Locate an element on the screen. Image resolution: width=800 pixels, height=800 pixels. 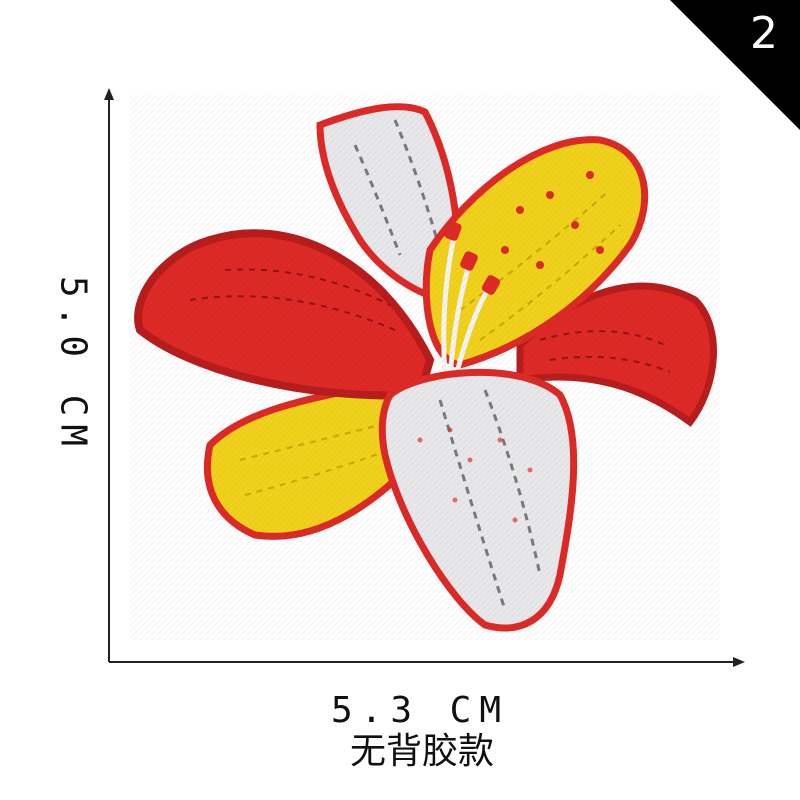
badge-number: 2 is located at coordinates (764, 33).